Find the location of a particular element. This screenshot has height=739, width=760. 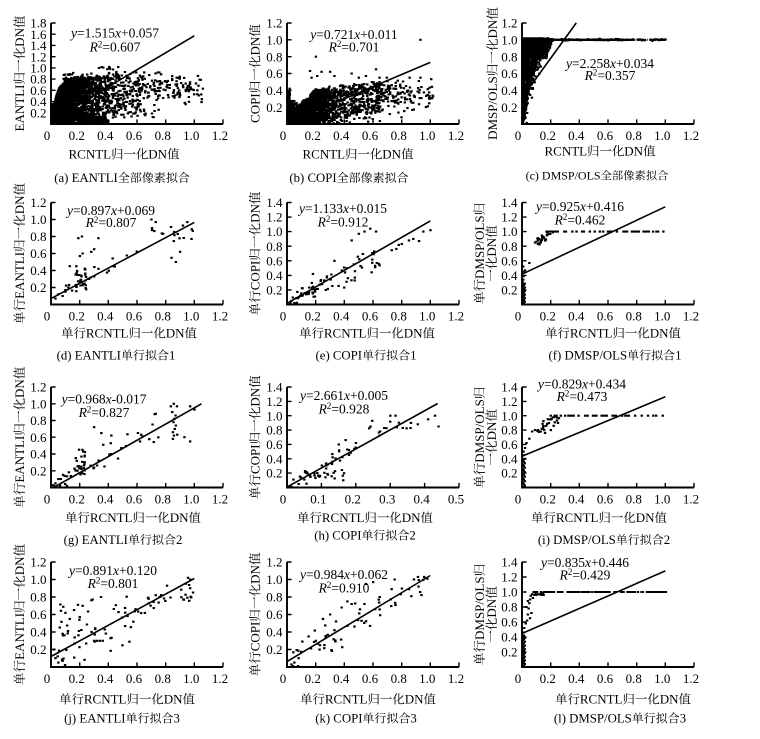

svg-text: +0.120 is located at coordinates (138, 570).